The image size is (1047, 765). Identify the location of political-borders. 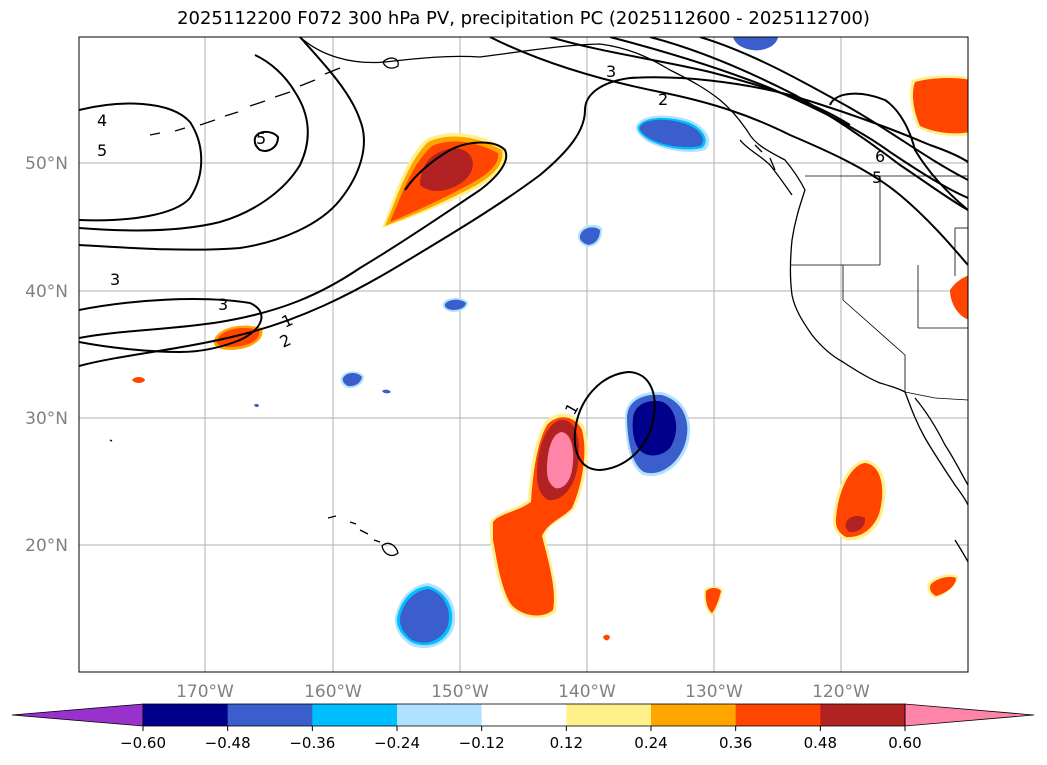
(879, 288).